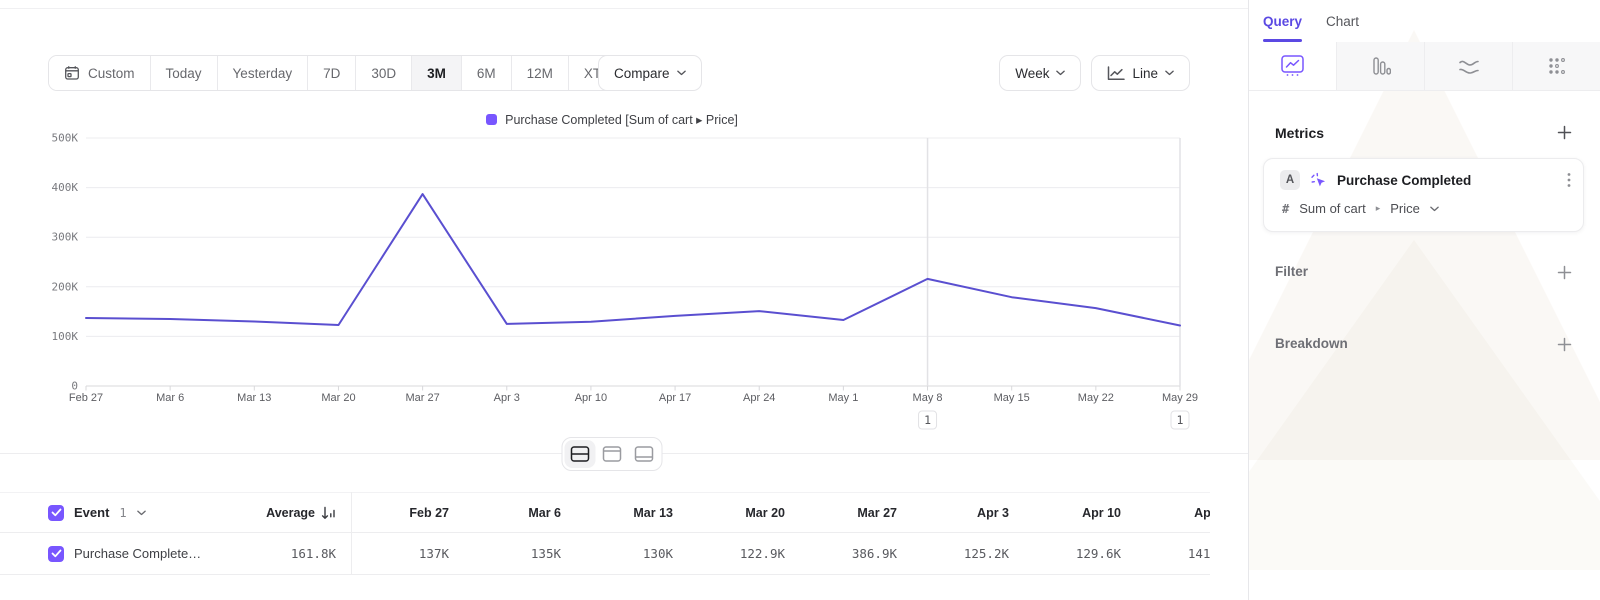  I want to click on table-view-icon, so click(644, 454).